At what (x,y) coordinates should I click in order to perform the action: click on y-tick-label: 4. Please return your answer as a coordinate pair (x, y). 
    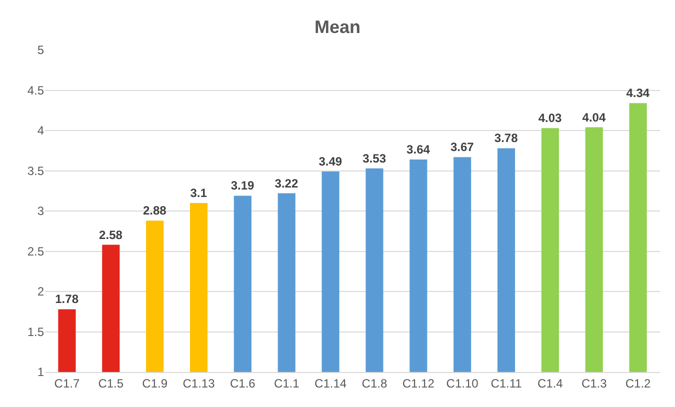
    Looking at the image, I should click on (40, 131).